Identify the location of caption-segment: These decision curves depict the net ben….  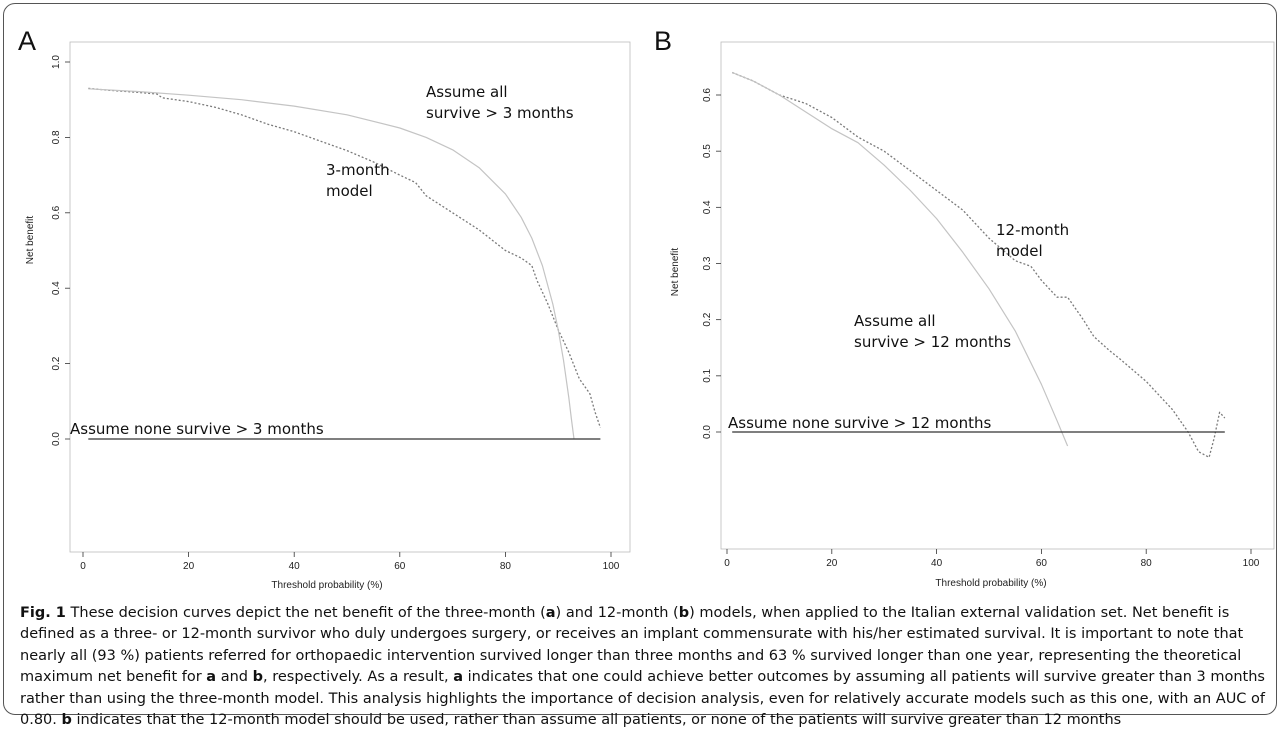
(305, 613).